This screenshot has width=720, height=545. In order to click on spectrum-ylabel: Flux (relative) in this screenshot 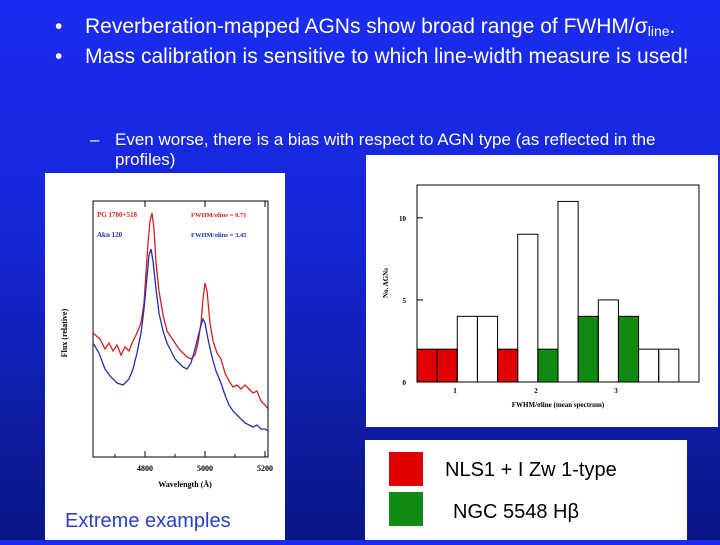, I will do `click(64, 332)`.